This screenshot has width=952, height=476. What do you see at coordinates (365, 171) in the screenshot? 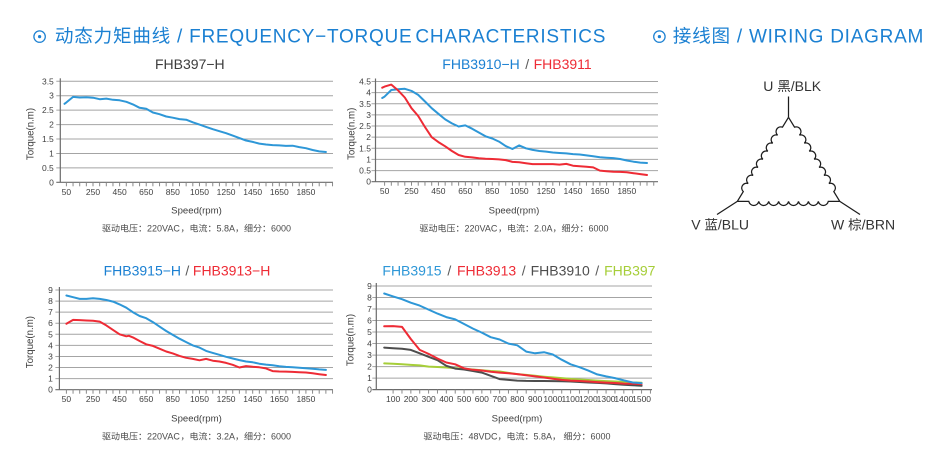
I see `svg-text: 0.5` at bounding box center [365, 171].